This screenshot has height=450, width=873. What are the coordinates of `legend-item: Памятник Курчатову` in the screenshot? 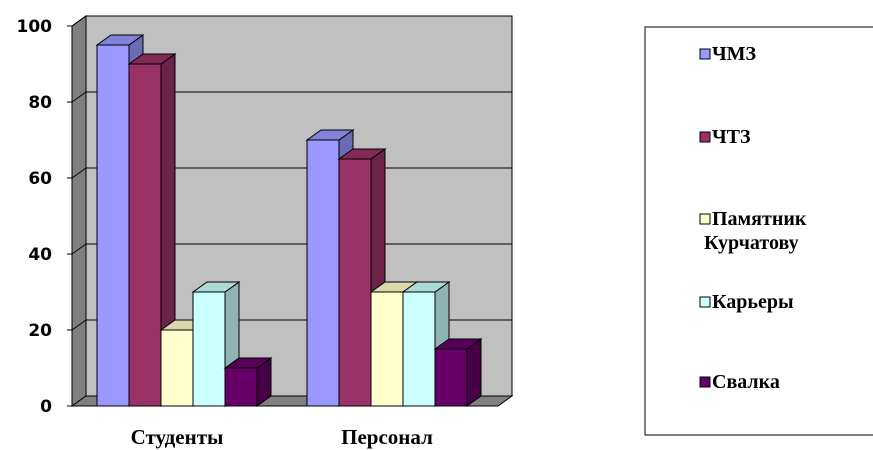 It's located at (753, 231).